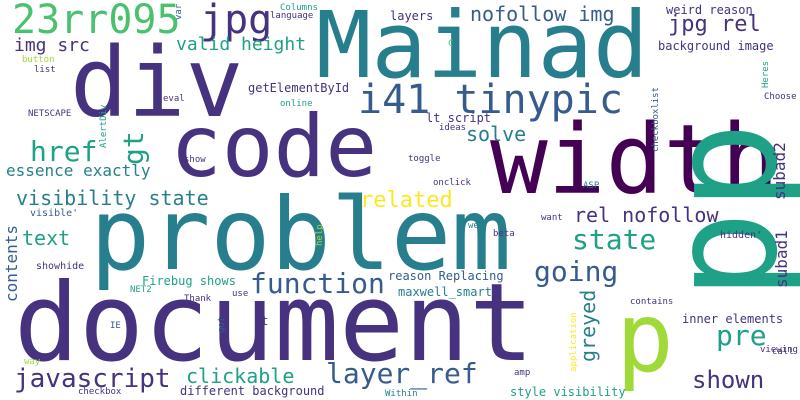 The width and height of the screenshot is (800, 400). What do you see at coordinates (406, 201) in the screenshot?
I see `word-related: related` at bounding box center [406, 201].